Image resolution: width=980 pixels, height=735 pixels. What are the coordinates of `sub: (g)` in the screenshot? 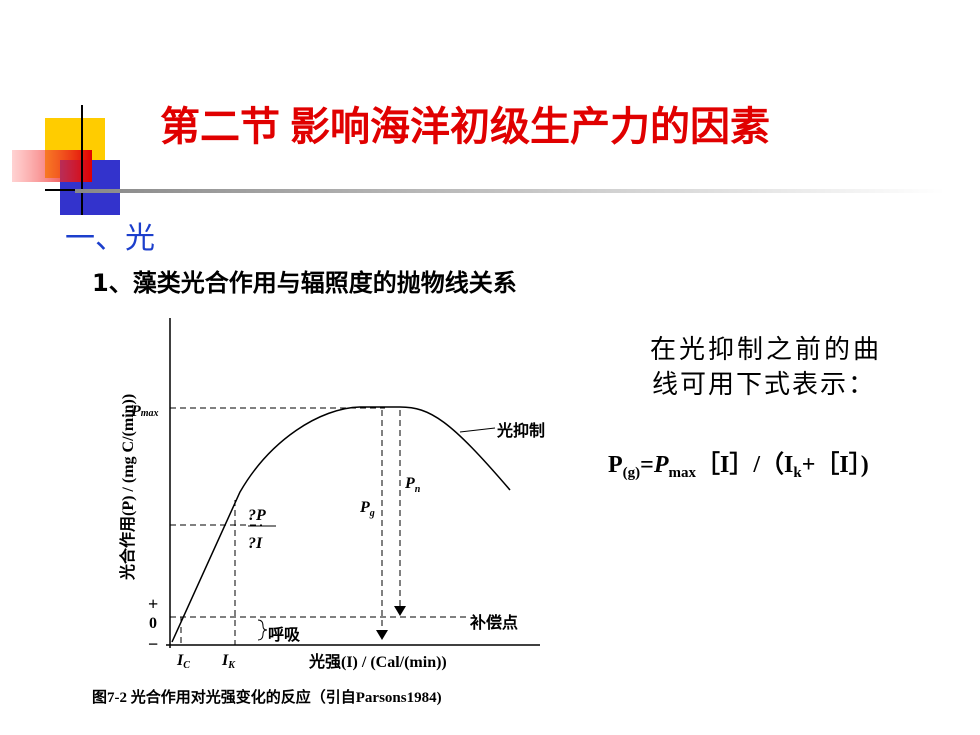 It's located at (632, 473).